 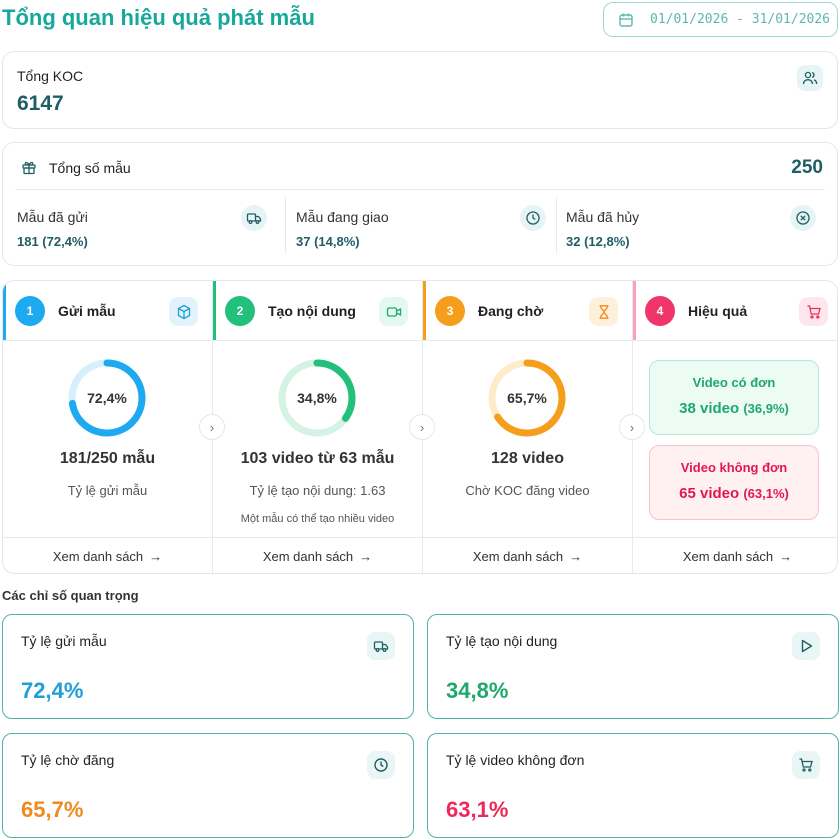 I want to click on progress-percent: 72,4%, so click(x=107, y=398).